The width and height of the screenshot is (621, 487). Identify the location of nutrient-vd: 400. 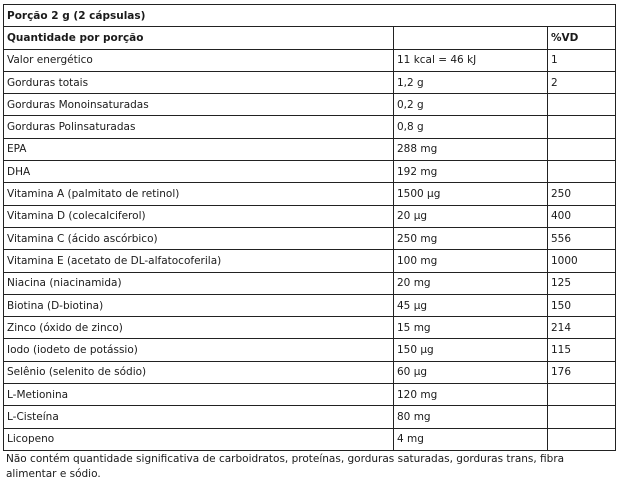
(581, 216).